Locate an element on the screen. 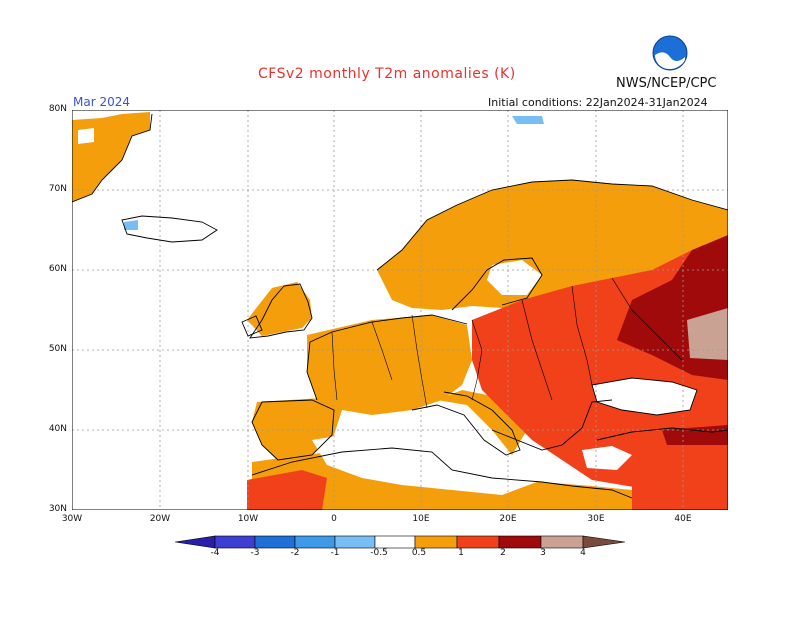  agency-label: NWS/NCEP/CPC is located at coordinates (666, 83).